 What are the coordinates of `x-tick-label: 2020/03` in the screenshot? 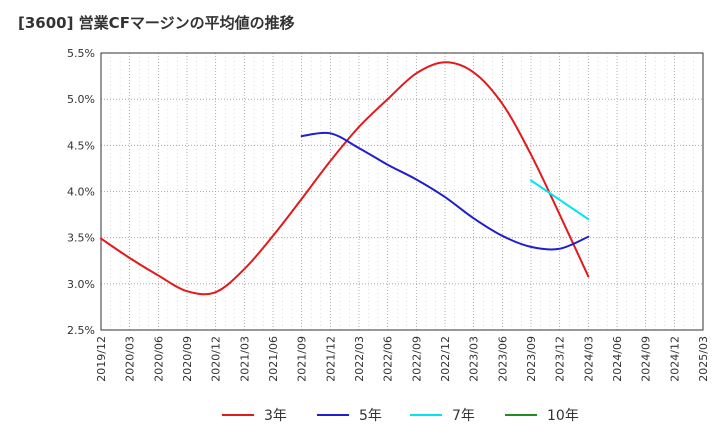 It's located at (130, 359).